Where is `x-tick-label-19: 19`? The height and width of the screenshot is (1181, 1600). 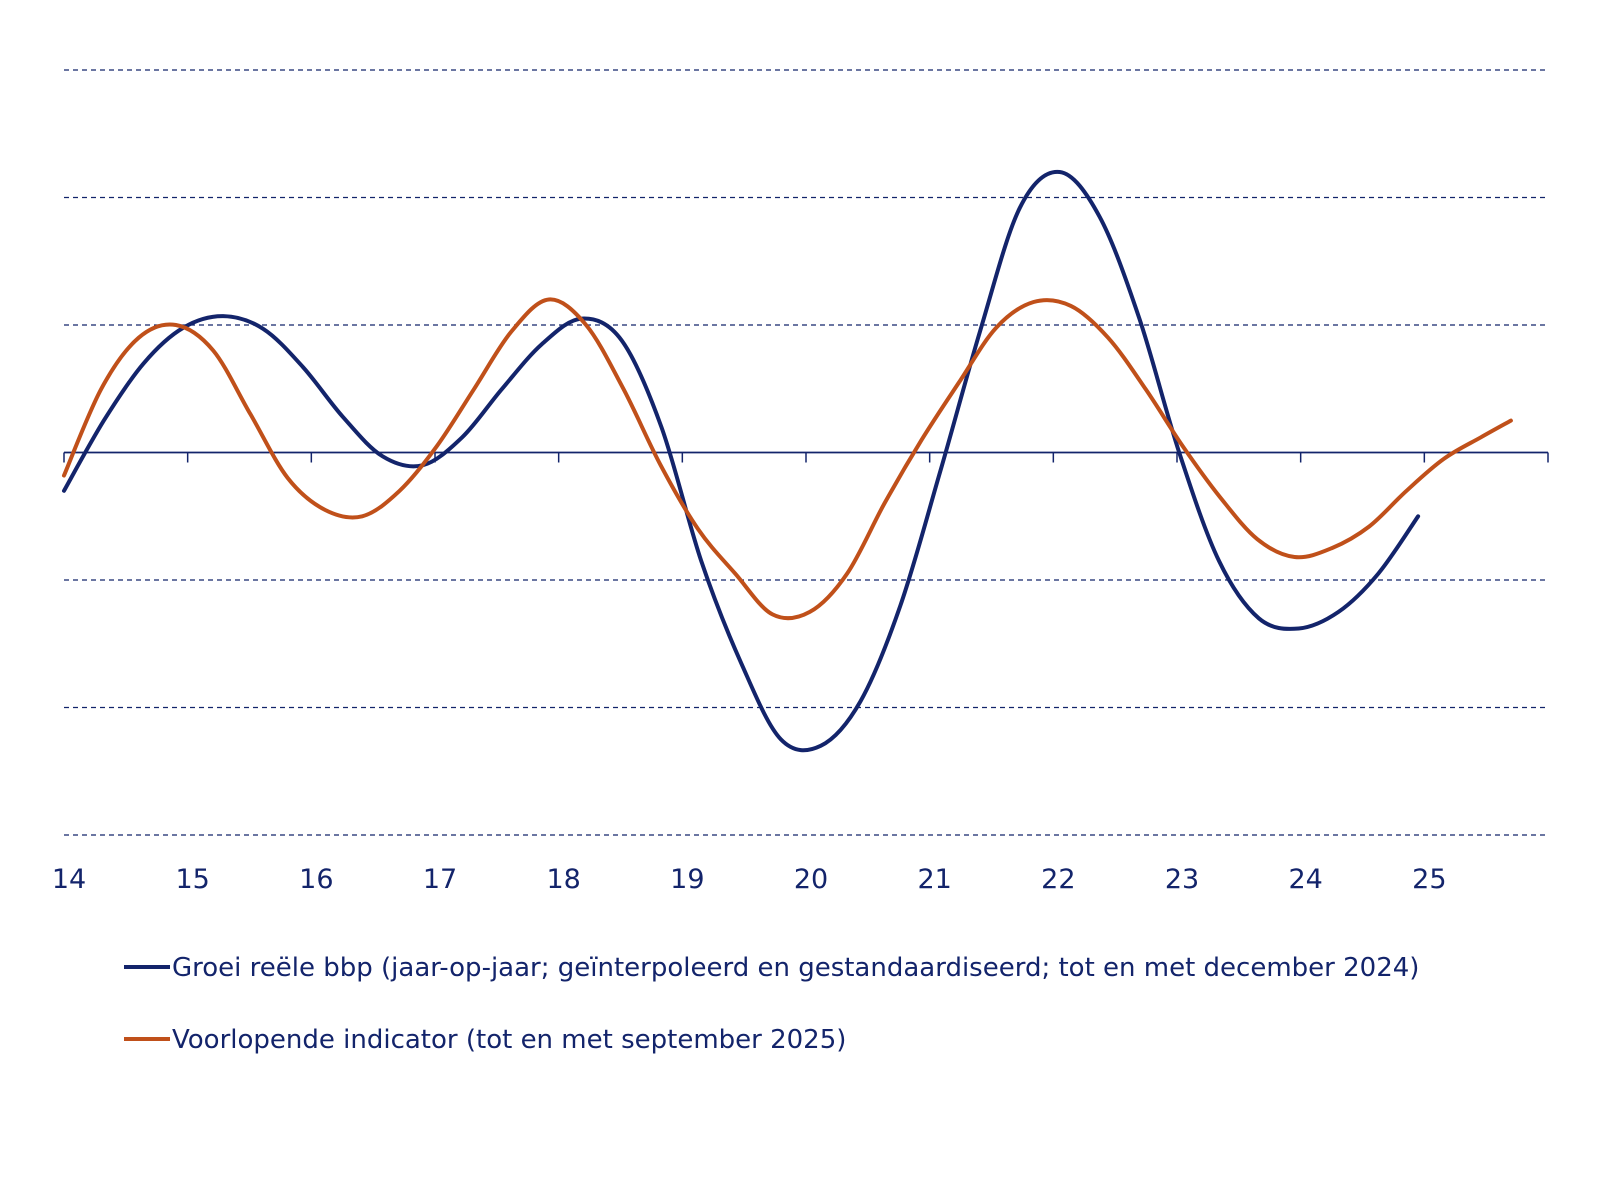 x-tick-label-19: 19 is located at coordinates (687, 879).